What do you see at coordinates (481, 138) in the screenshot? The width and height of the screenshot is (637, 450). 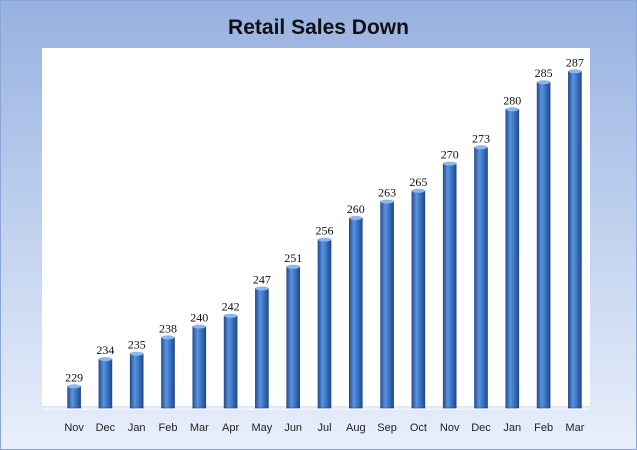 I see `data-label-13: 273` at bounding box center [481, 138].